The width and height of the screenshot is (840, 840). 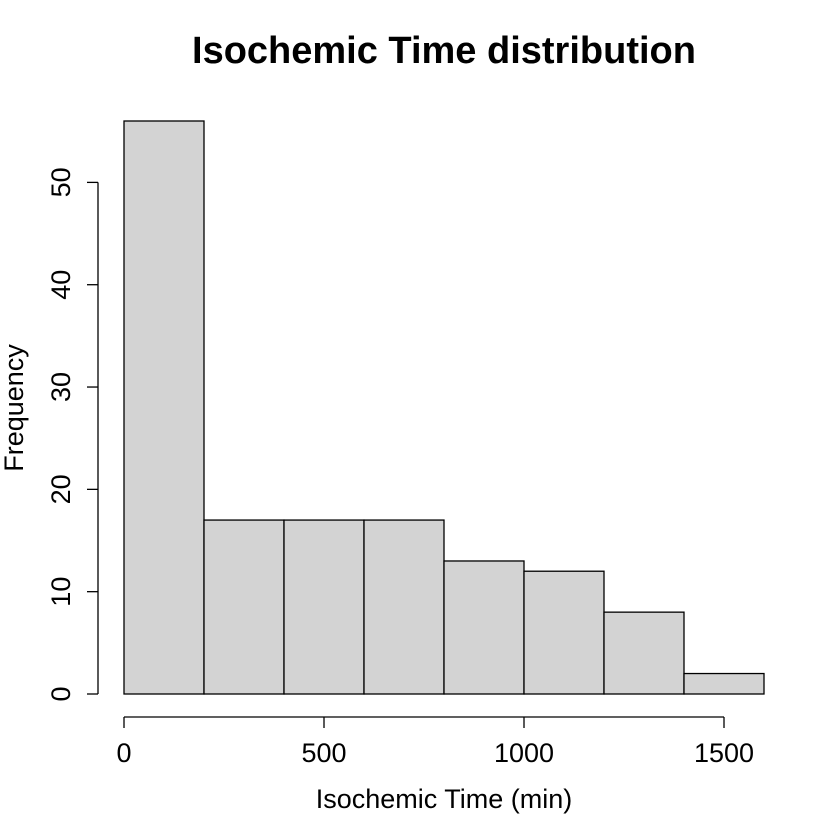 What do you see at coordinates (123, 753) in the screenshot?
I see `x-tick-label: 0` at bounding box center [123, 753].